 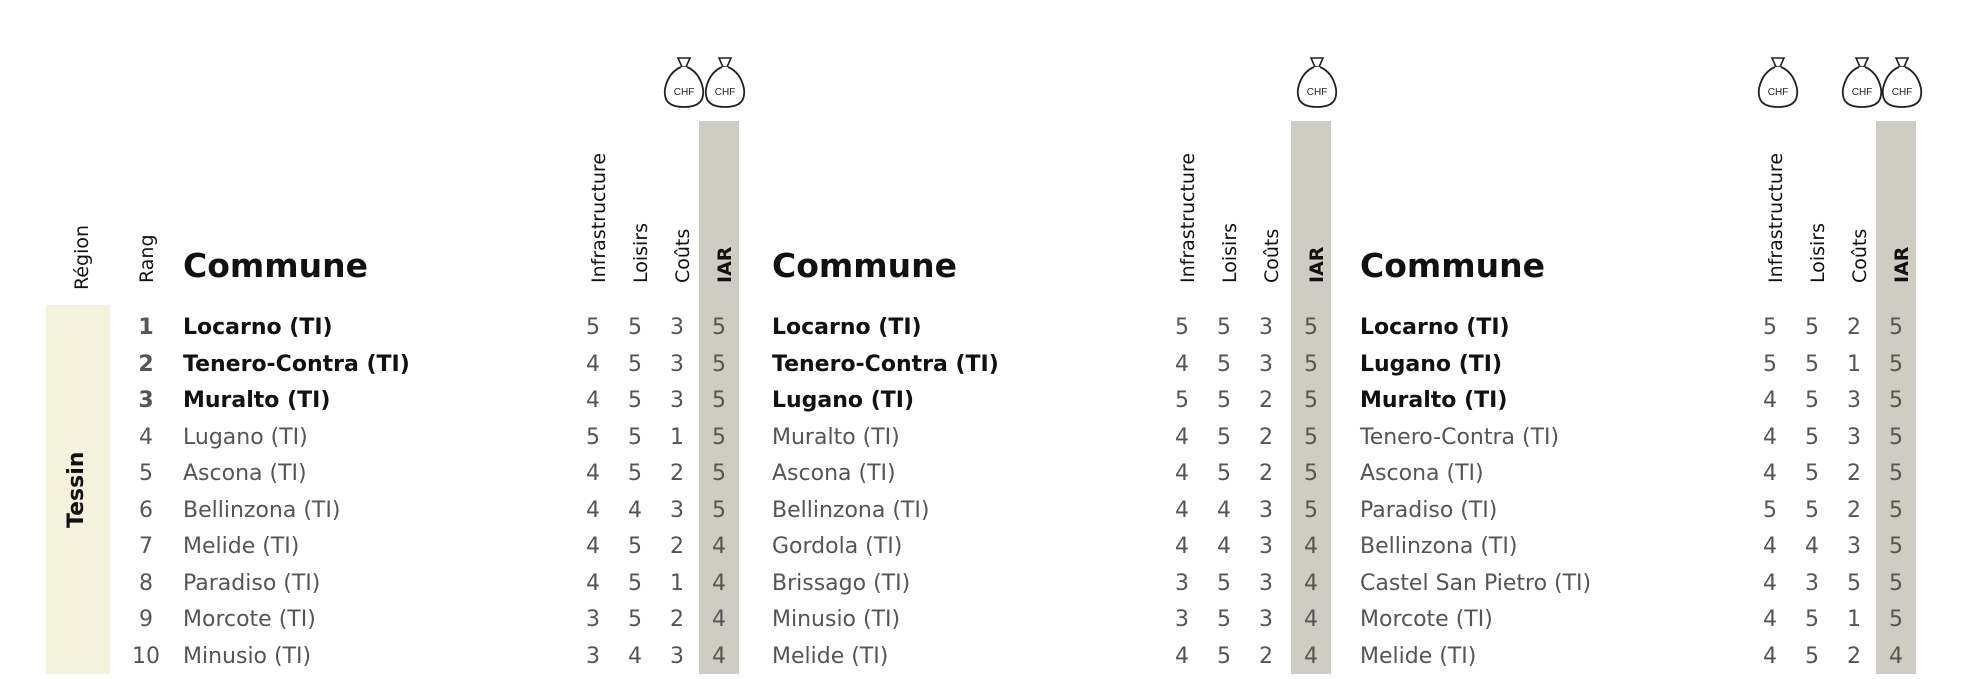 I want to click on rank-number: 8, so click(x=146, y=583).